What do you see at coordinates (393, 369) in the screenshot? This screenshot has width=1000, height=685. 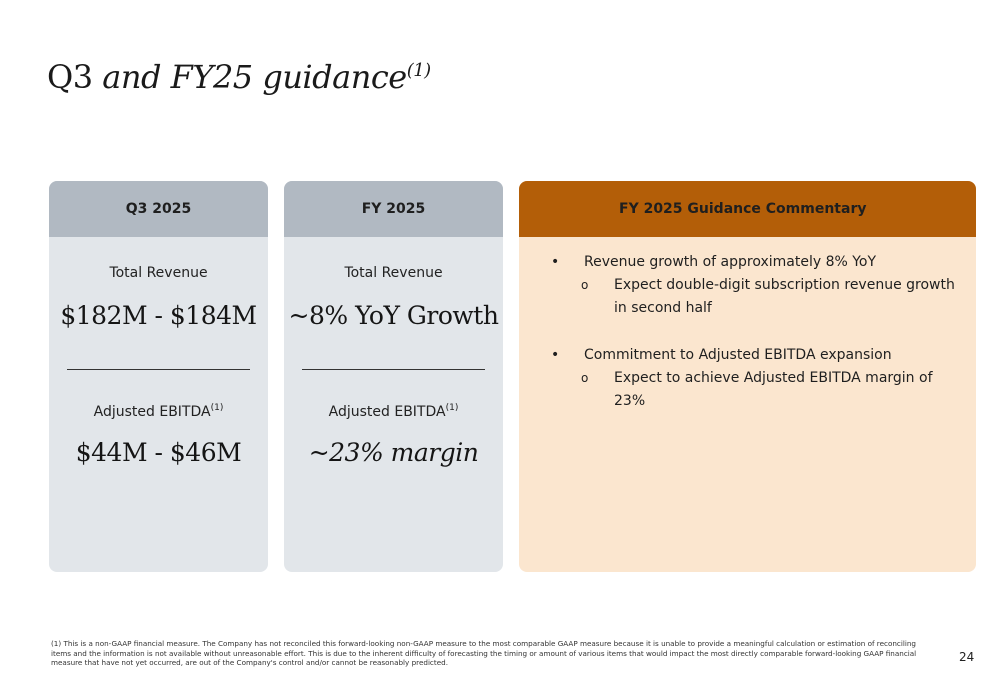 I see `fy-divider` at bounding box center [393, 369].